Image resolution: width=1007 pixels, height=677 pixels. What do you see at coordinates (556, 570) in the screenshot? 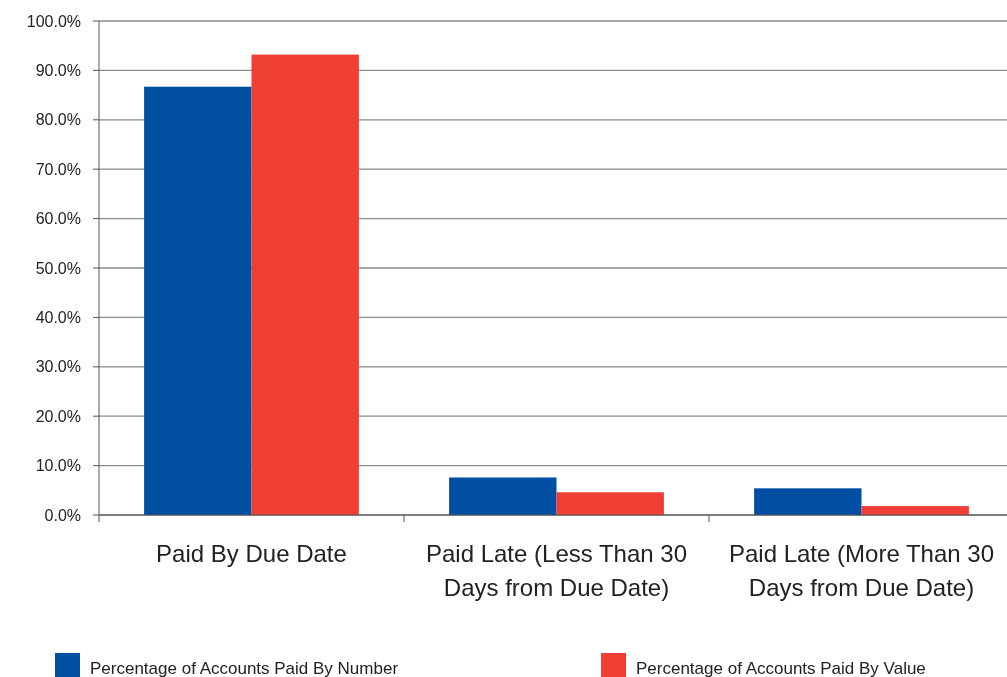
I see `x-tick-label: Paid Late (Less Than 30 Days from Due Date)` at bounding box center [556, 570].